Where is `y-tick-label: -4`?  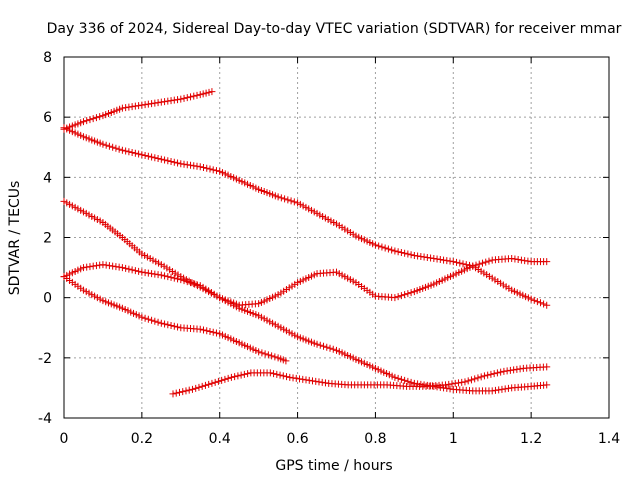 y-tick-label: -4 is located at coordinates (45, 419).